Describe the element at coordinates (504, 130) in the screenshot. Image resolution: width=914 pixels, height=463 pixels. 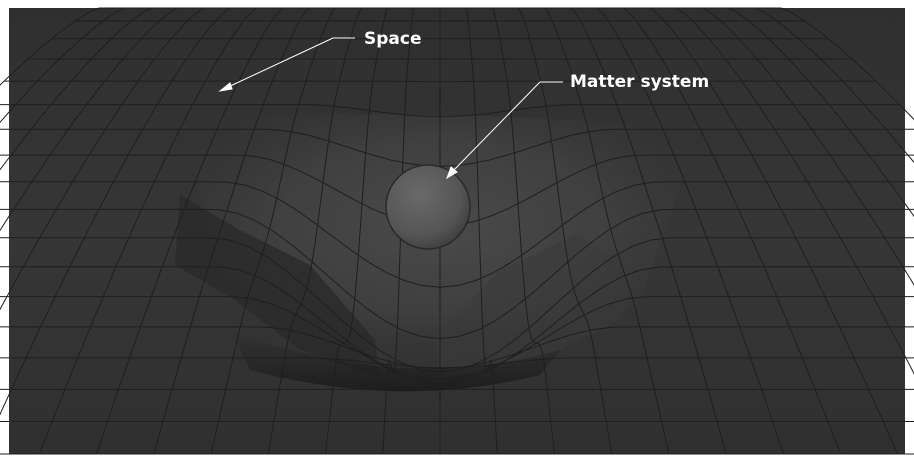
I see `matter-arrow` at that location.